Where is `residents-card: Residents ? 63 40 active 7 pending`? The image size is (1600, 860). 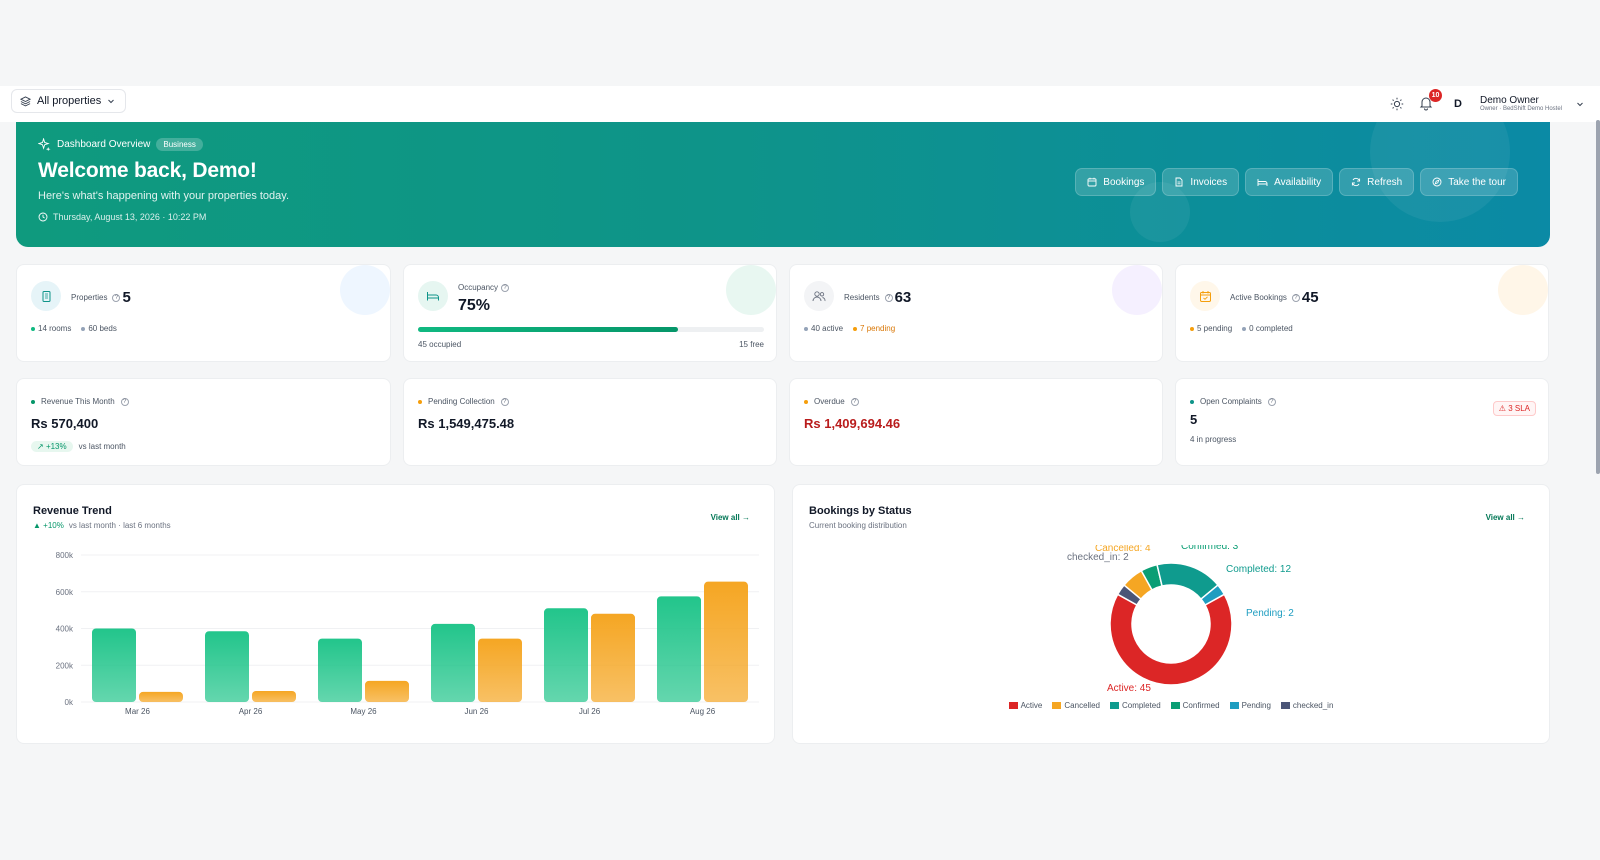
residents-card: Residents ? 63 40 active 7 pending is located at coordinates (976, 313).